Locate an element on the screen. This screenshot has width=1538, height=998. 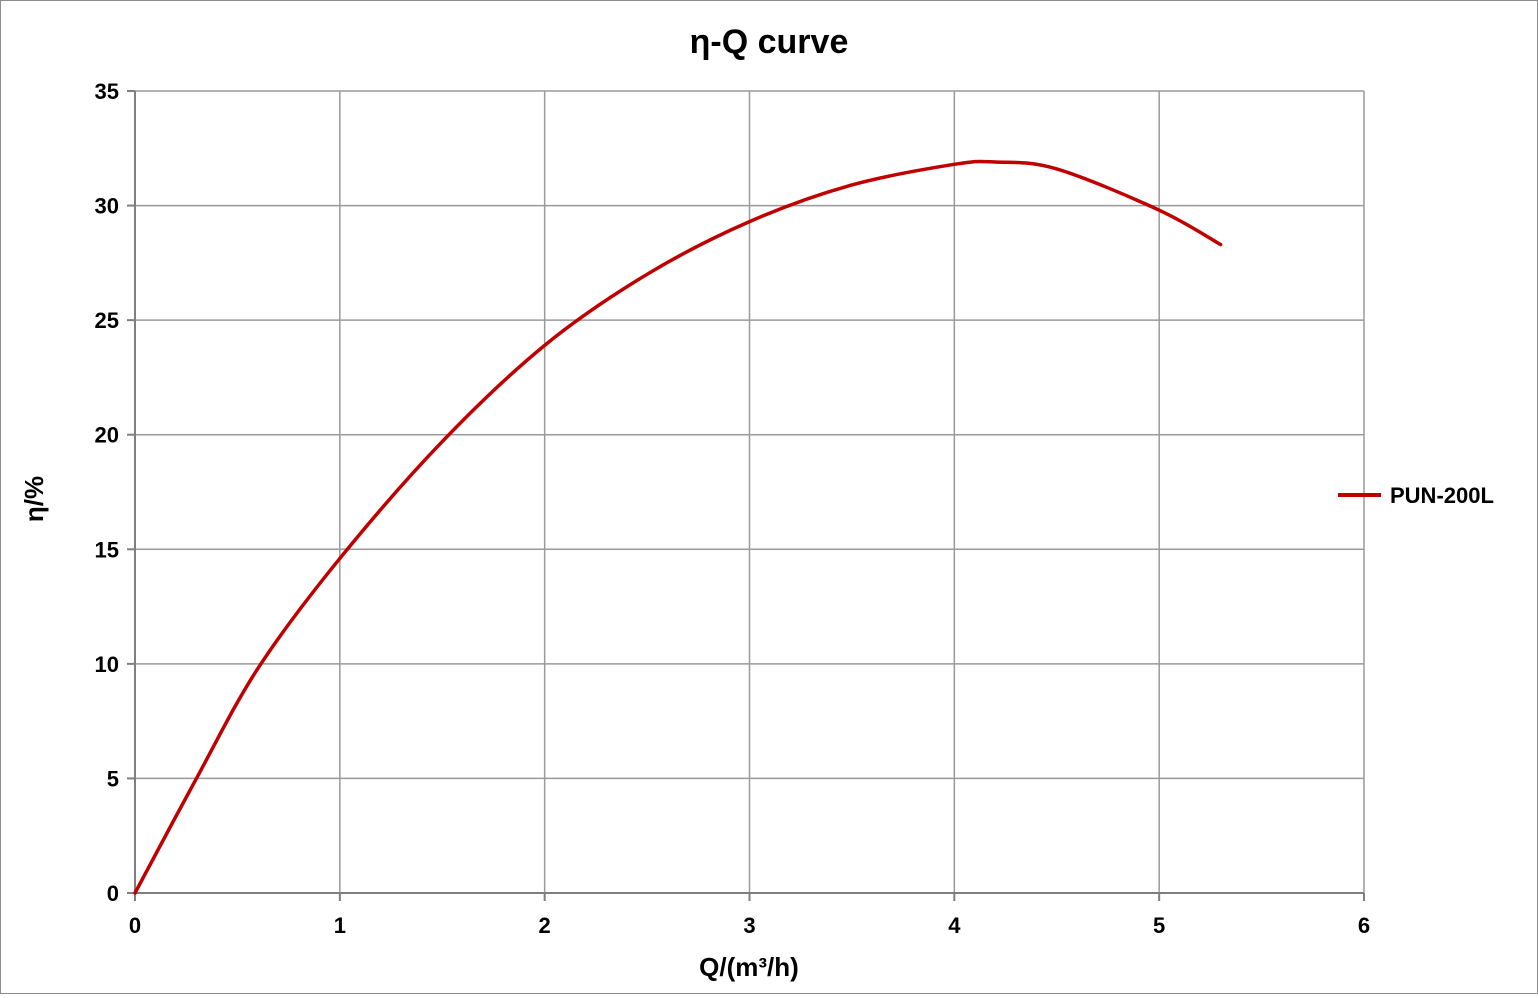
y-tick-label: 30 is located at coordinates (107, 206).